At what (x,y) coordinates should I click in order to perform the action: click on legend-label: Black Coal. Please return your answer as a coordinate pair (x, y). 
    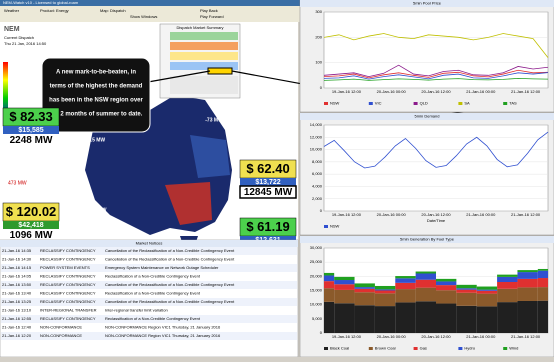
    Looking at the image, I should click on (339, 348).